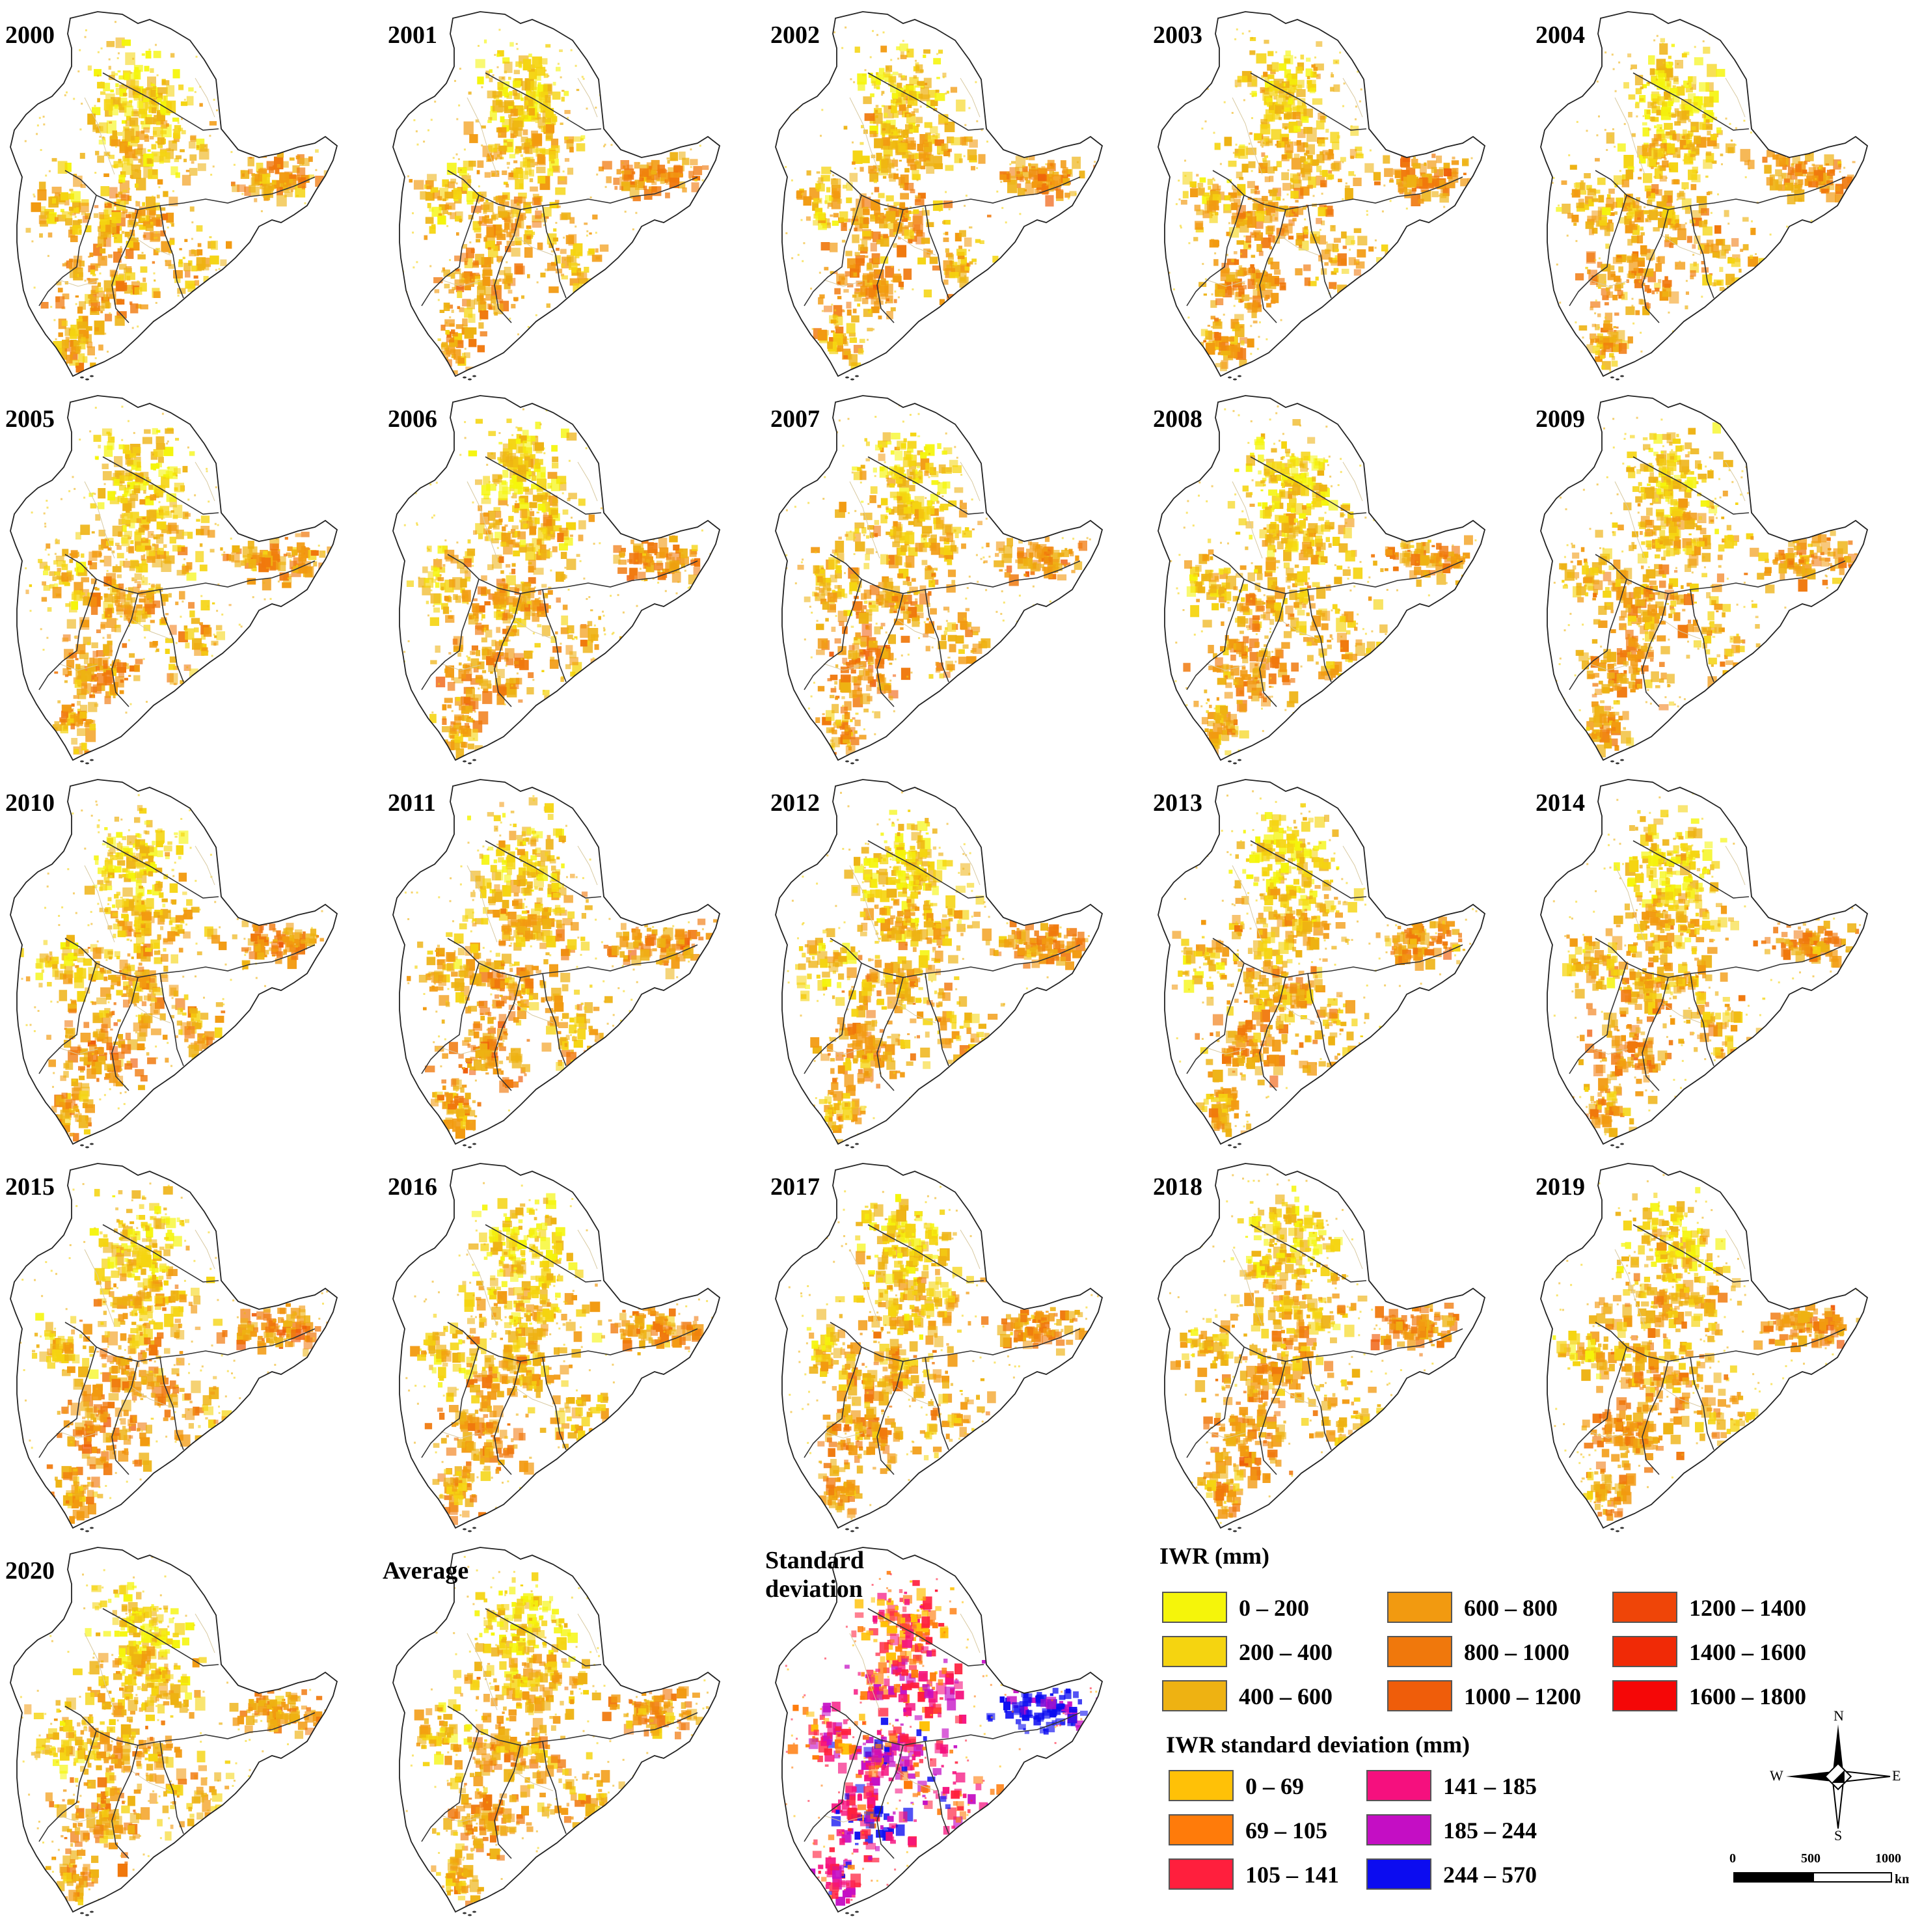  I want to click on map-panel-2010: 2010, so click(191, 960).